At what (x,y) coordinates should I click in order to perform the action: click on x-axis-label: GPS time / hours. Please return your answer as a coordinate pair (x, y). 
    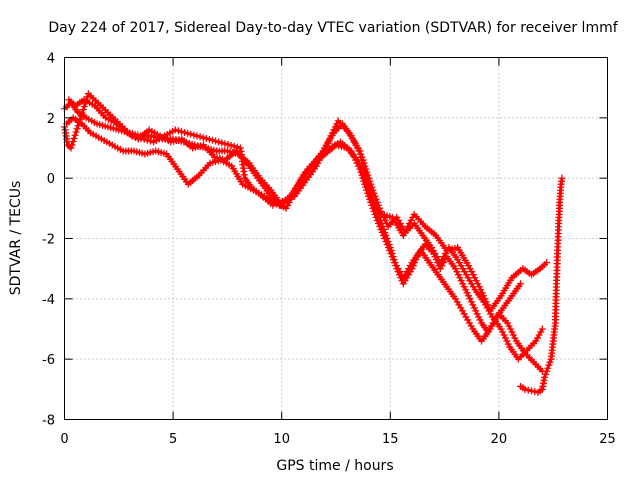
    Looking at the image, I should click on (334, 466).